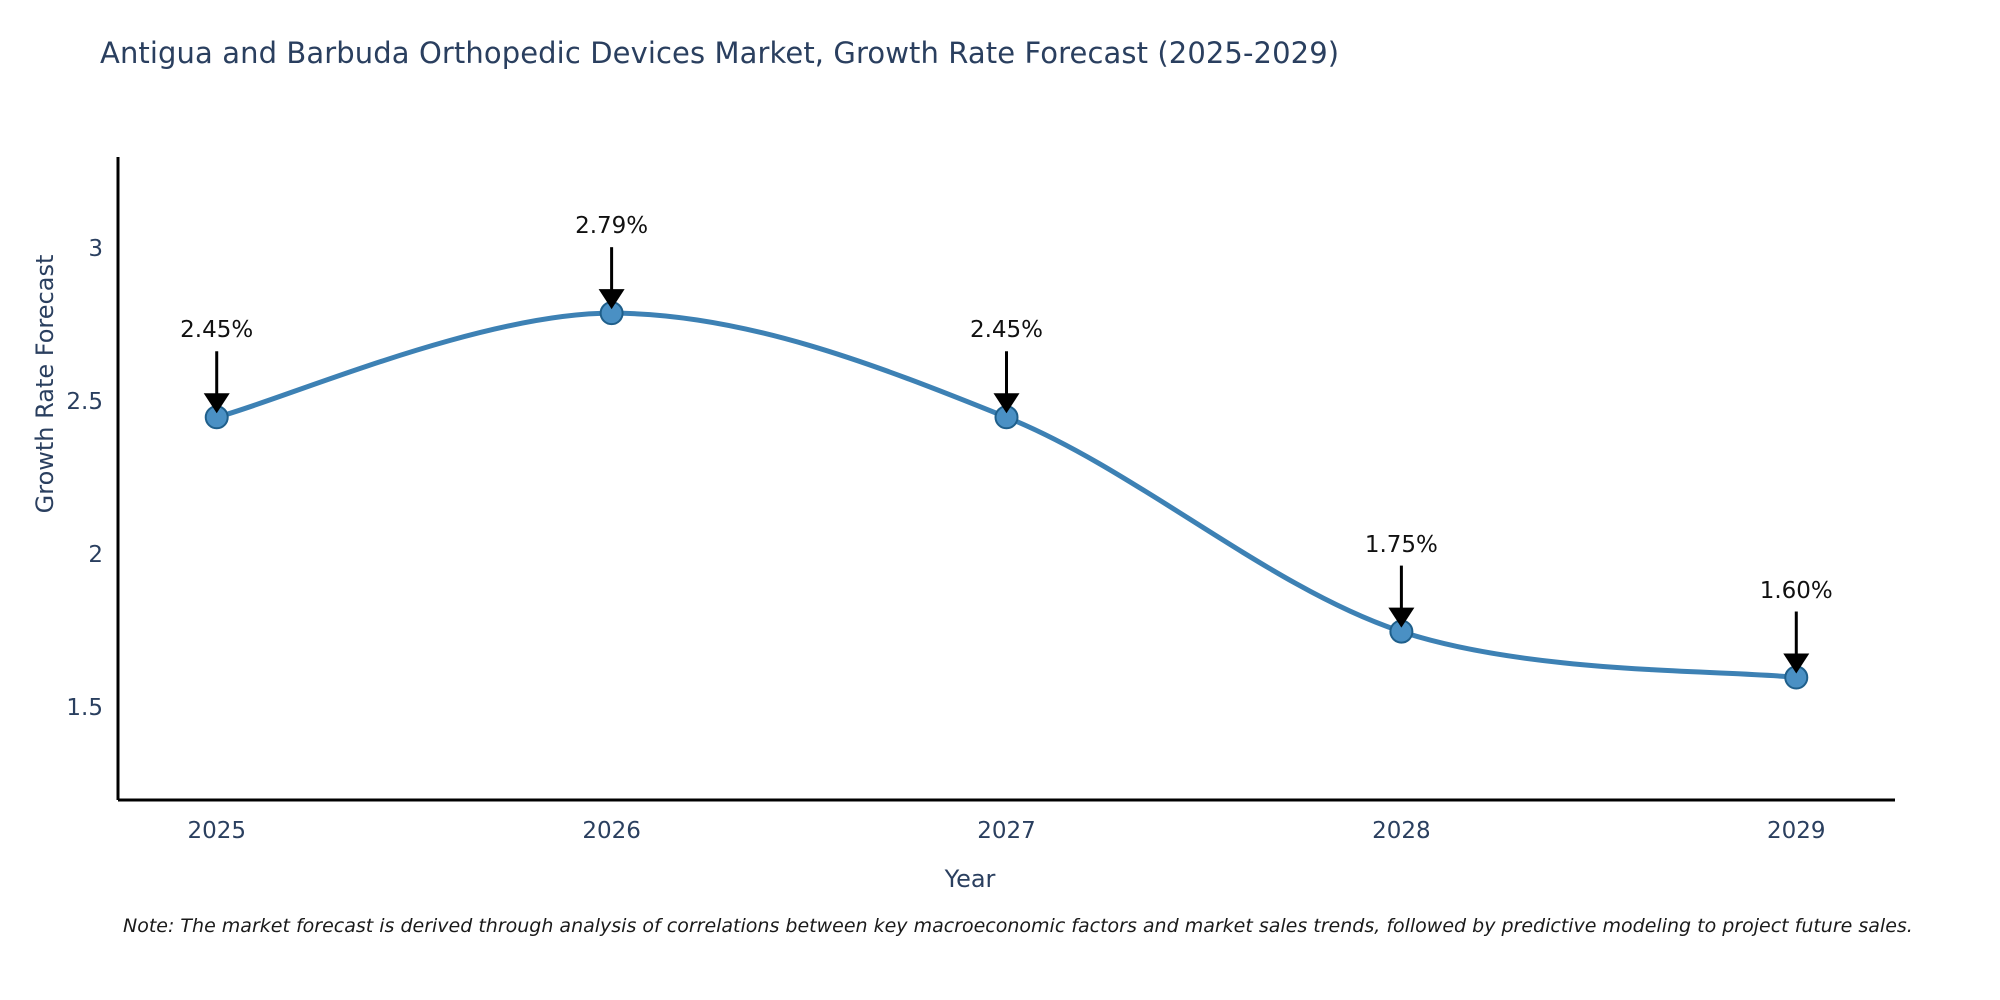 The image size is (2000, 1000). What do you see at coordinates (84, 708) in the screenshot?
I see `y-tick-label: 1.5` at bounding box center [84, 708].